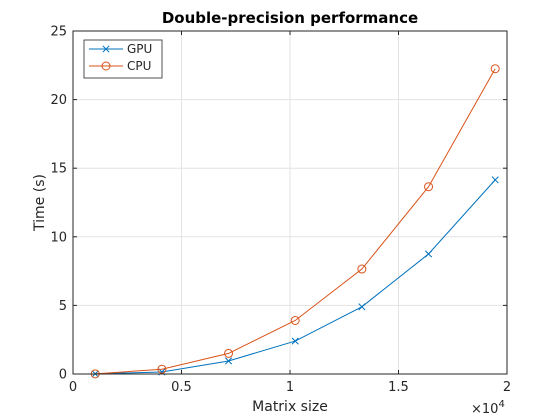 The image size is (560, 420). Describe the element at coordinates (290, 407) in the screenshot. I see `x-axis-label: Matrix size` at that location.